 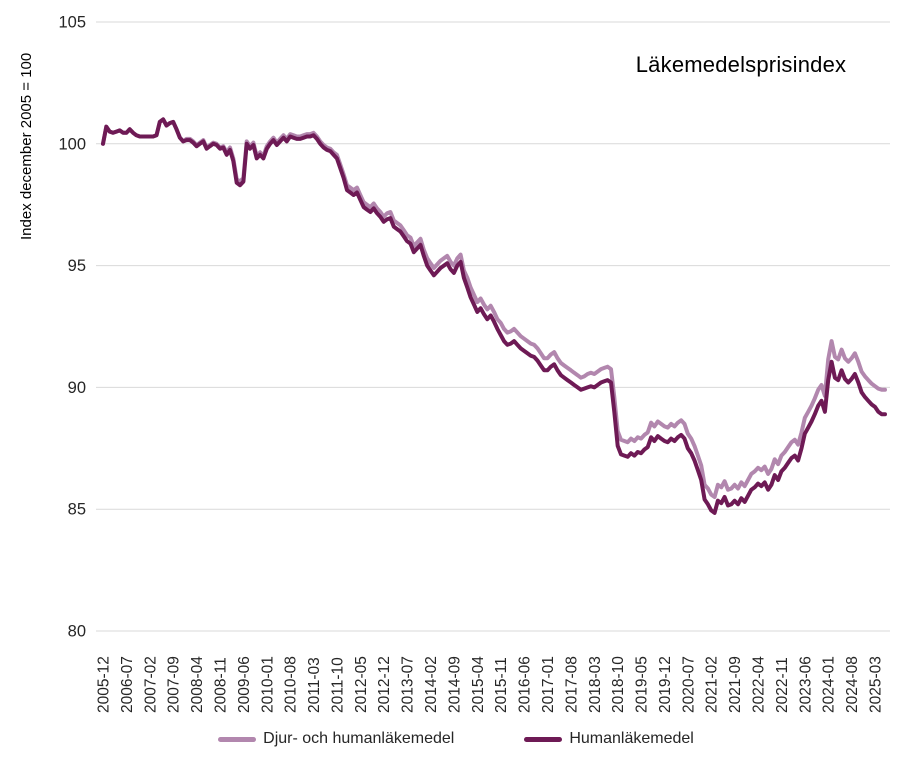 What do you see at coordinates (267, 684) in the screenshot?
I see `x-tick-label-2010-01: 2010-01` at bounding box center [267, 684].